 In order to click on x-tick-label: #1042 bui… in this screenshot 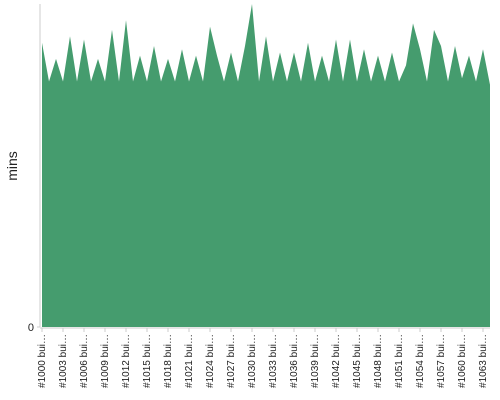, I will do `click(336, 361)`.